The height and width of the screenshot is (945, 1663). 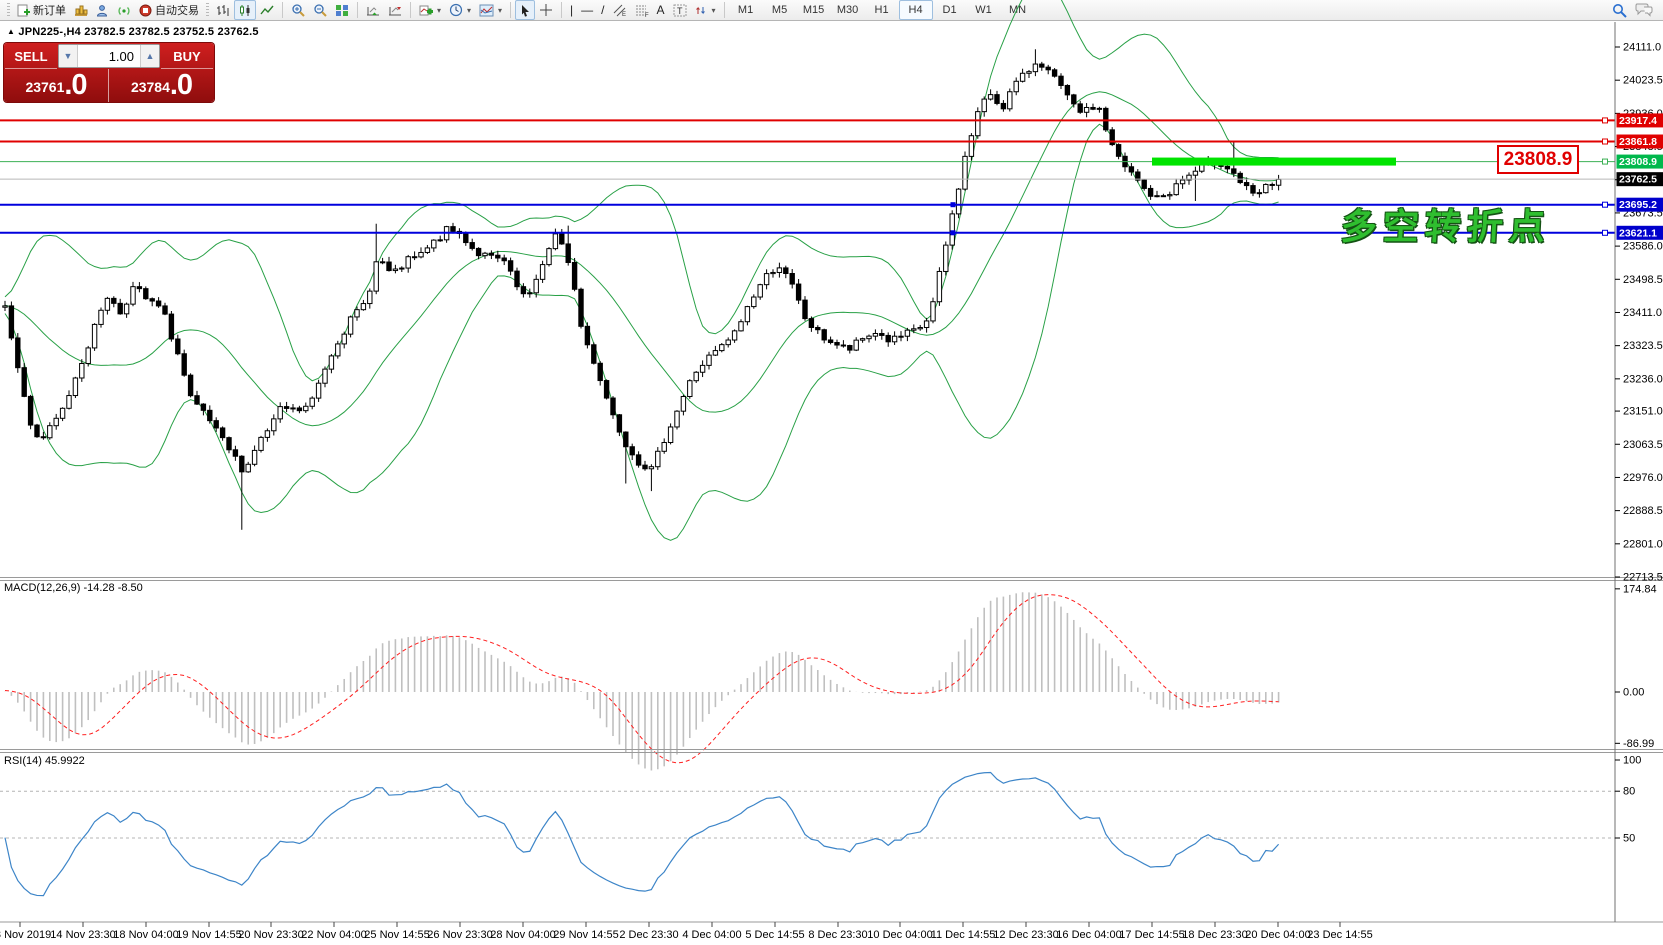 I want to click on tf-button-M30: M30, so click(x=847, y=10).